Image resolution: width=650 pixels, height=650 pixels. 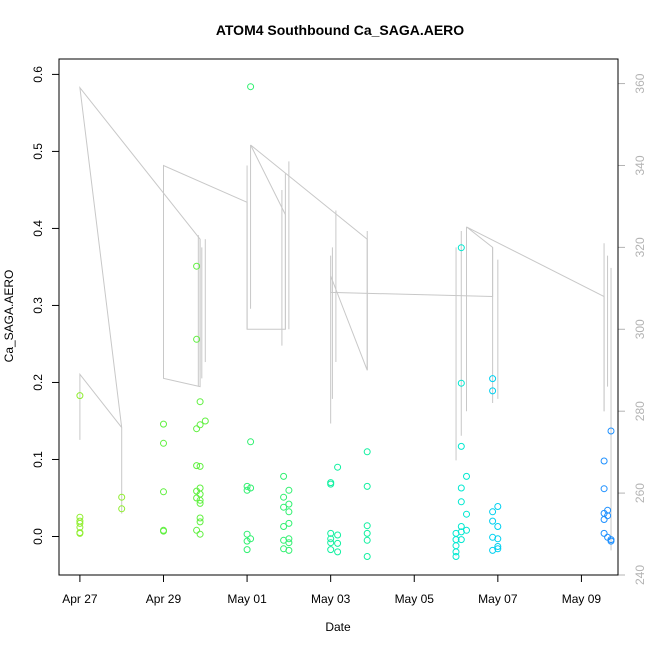 I want to click on y2-tick-label-4: 320, so click(x=640, y=247).